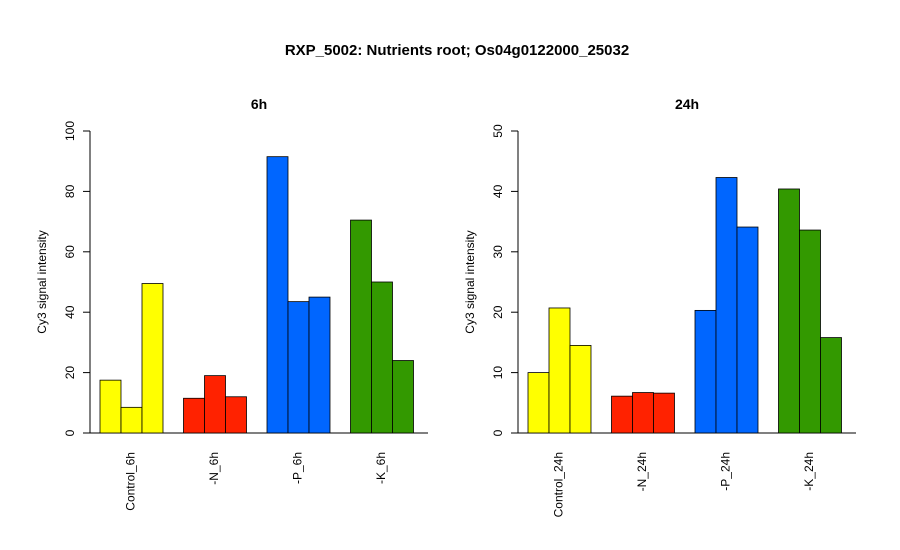  I want to click on y-tick-label: 80, so click(70, 191).